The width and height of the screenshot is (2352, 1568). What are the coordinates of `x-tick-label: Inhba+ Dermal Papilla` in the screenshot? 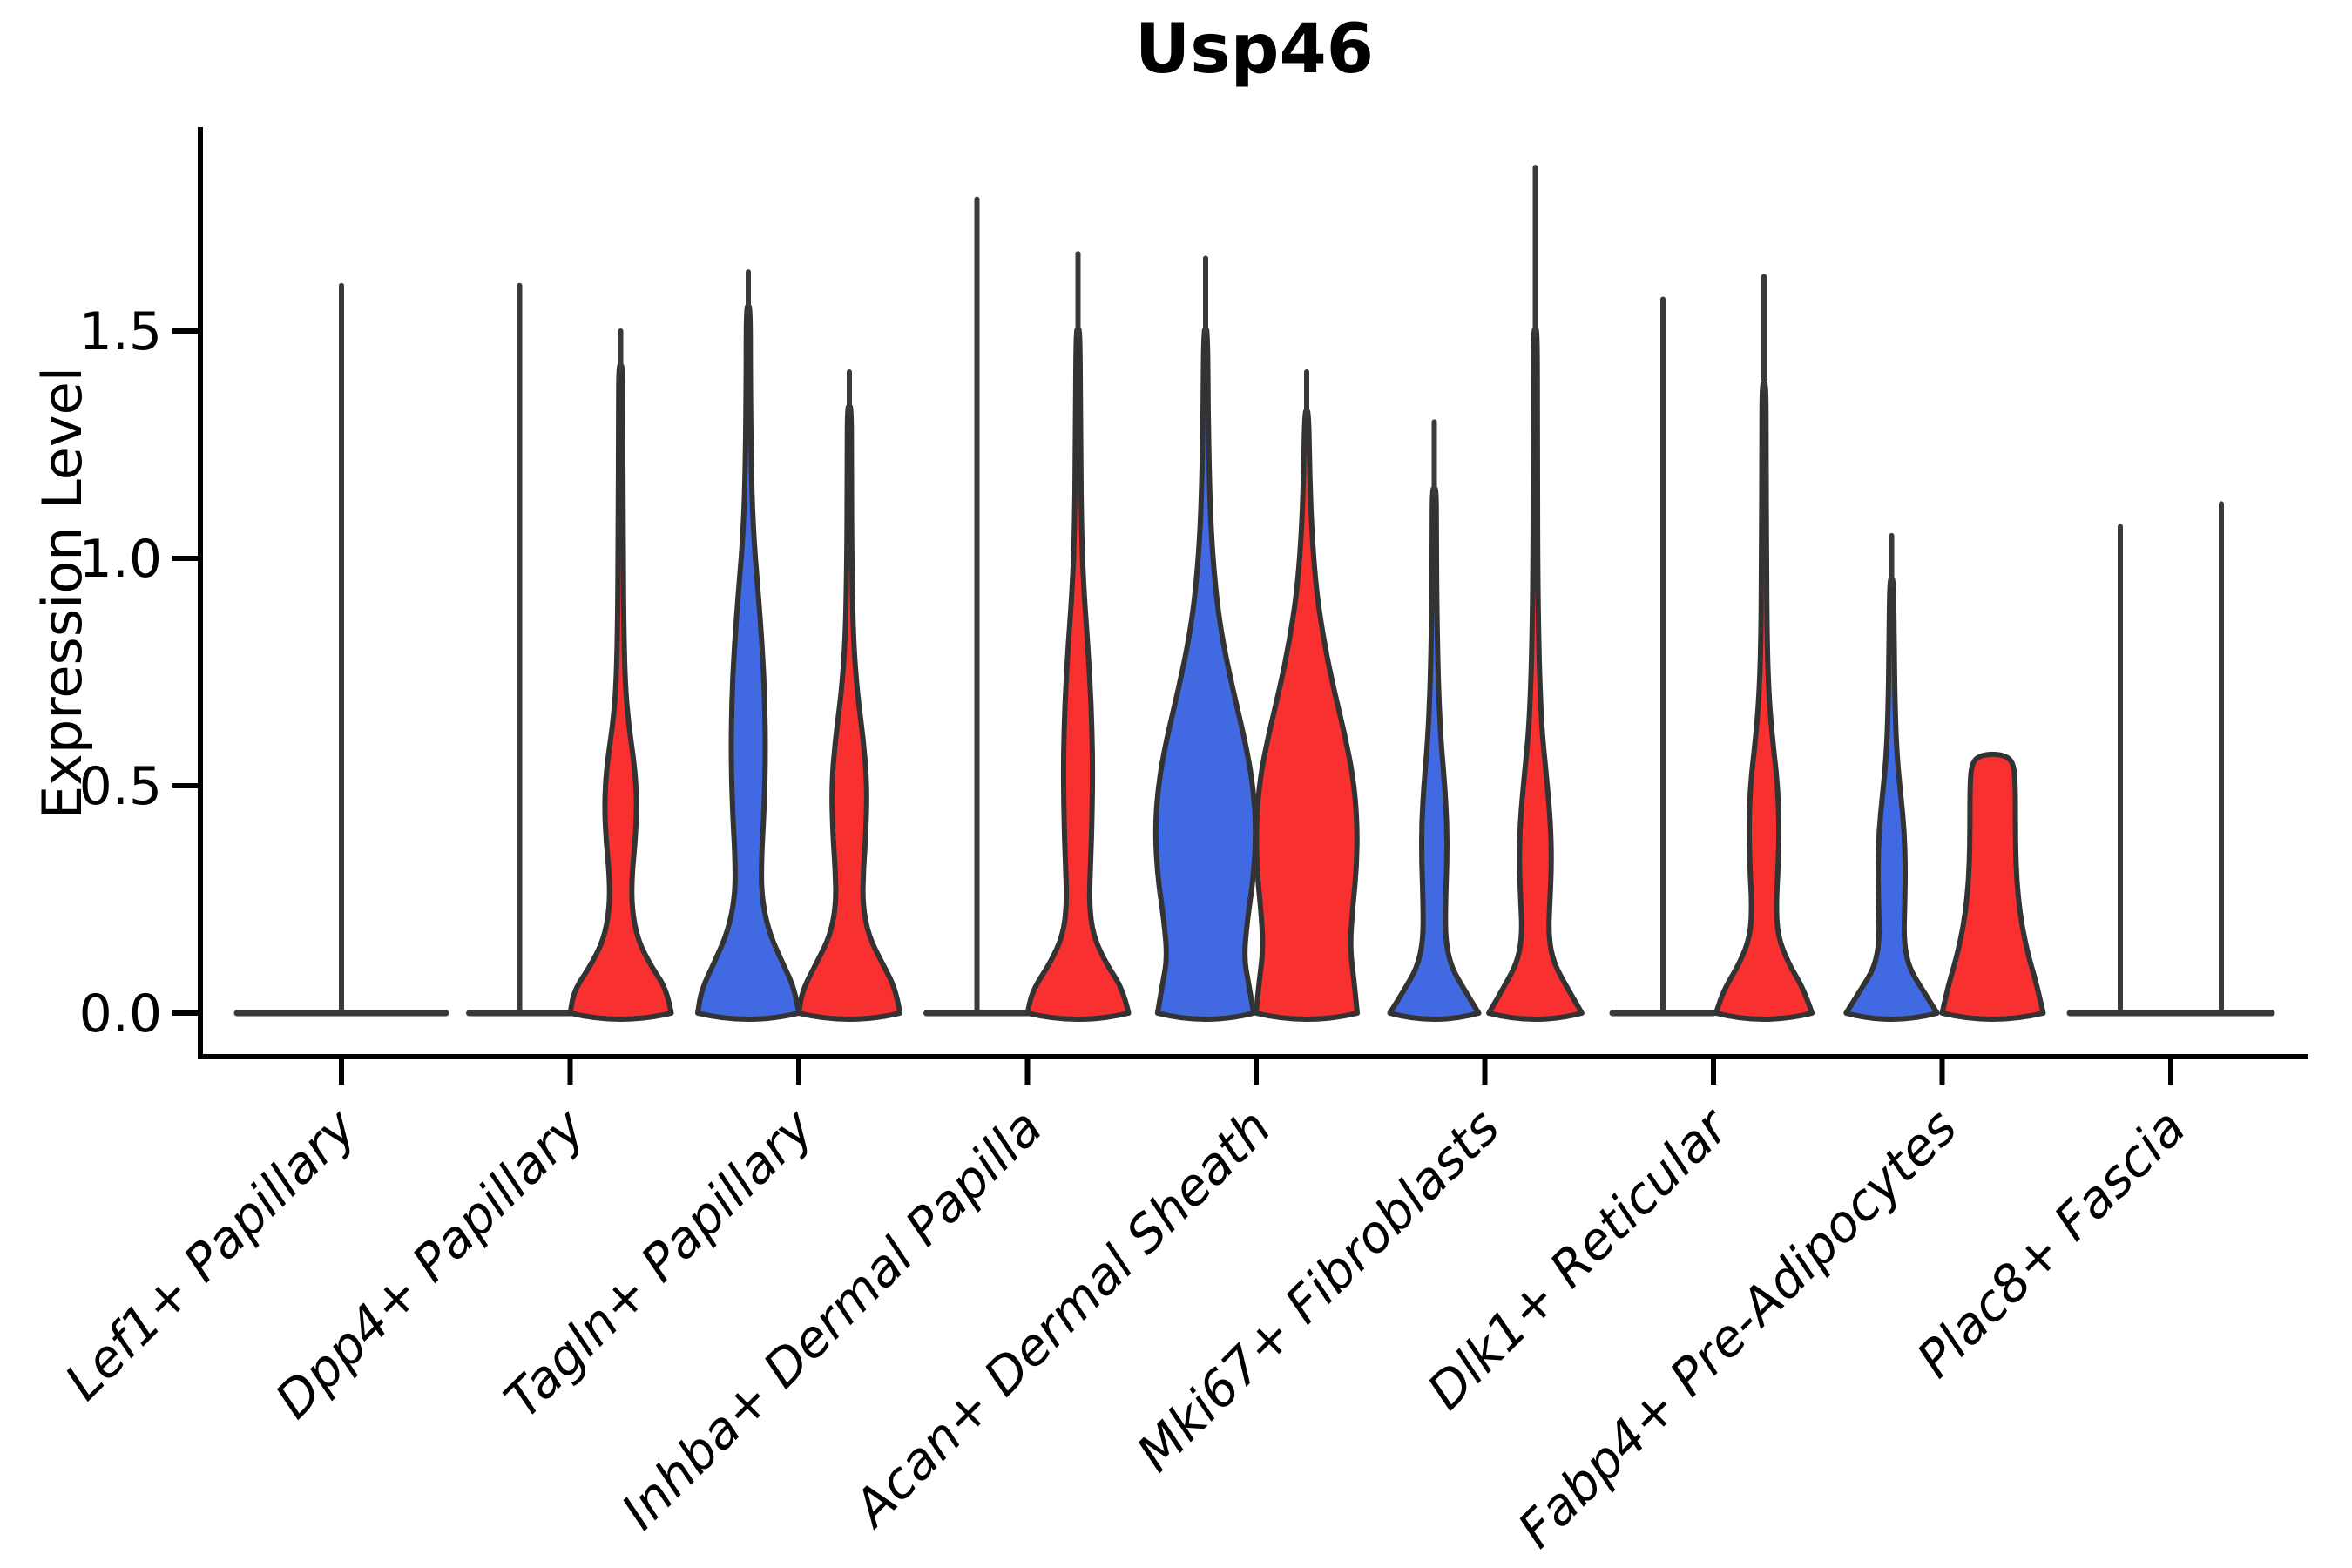 It's located at (831, 1319).